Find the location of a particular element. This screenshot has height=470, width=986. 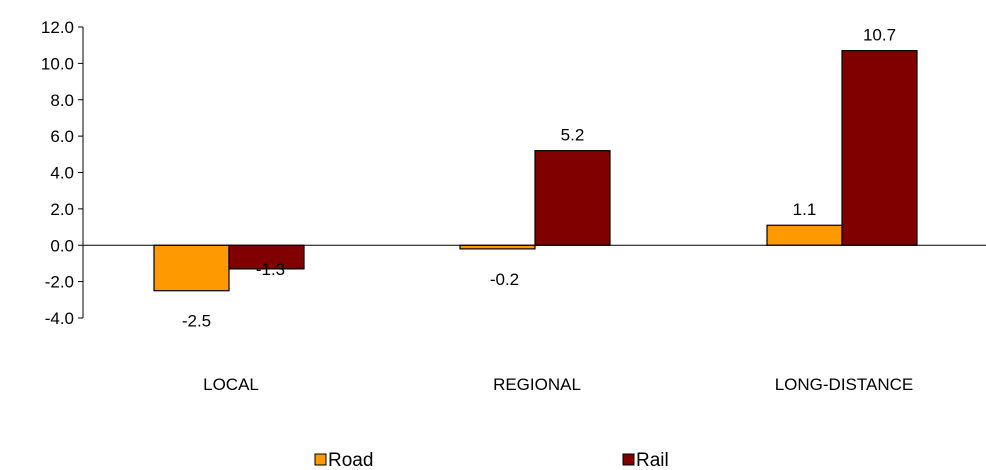

category-labels: LOCAL REGIONAL LONG-DISTANCE is located at coordinates (558, 384).